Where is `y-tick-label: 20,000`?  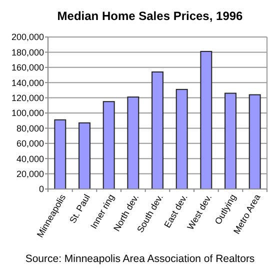 y-tick-label: 20,000 is located at coordinates (30, 173).